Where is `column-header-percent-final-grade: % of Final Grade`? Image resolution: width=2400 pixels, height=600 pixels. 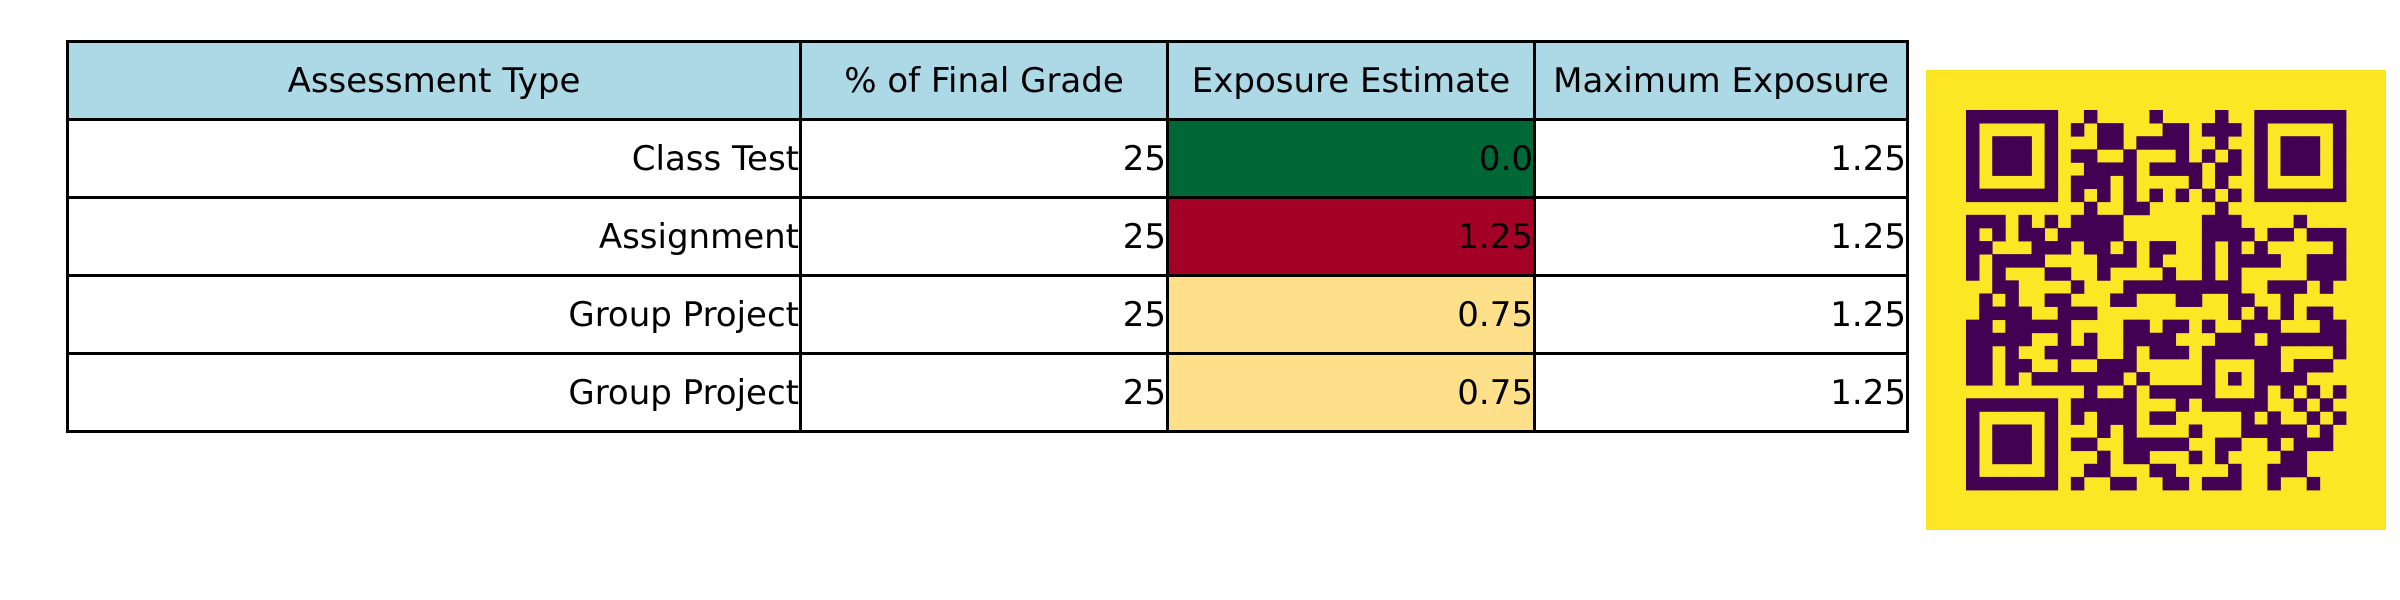 column-header-percent-final-grade: % of Final Grade is located at coordinates (984, 80).